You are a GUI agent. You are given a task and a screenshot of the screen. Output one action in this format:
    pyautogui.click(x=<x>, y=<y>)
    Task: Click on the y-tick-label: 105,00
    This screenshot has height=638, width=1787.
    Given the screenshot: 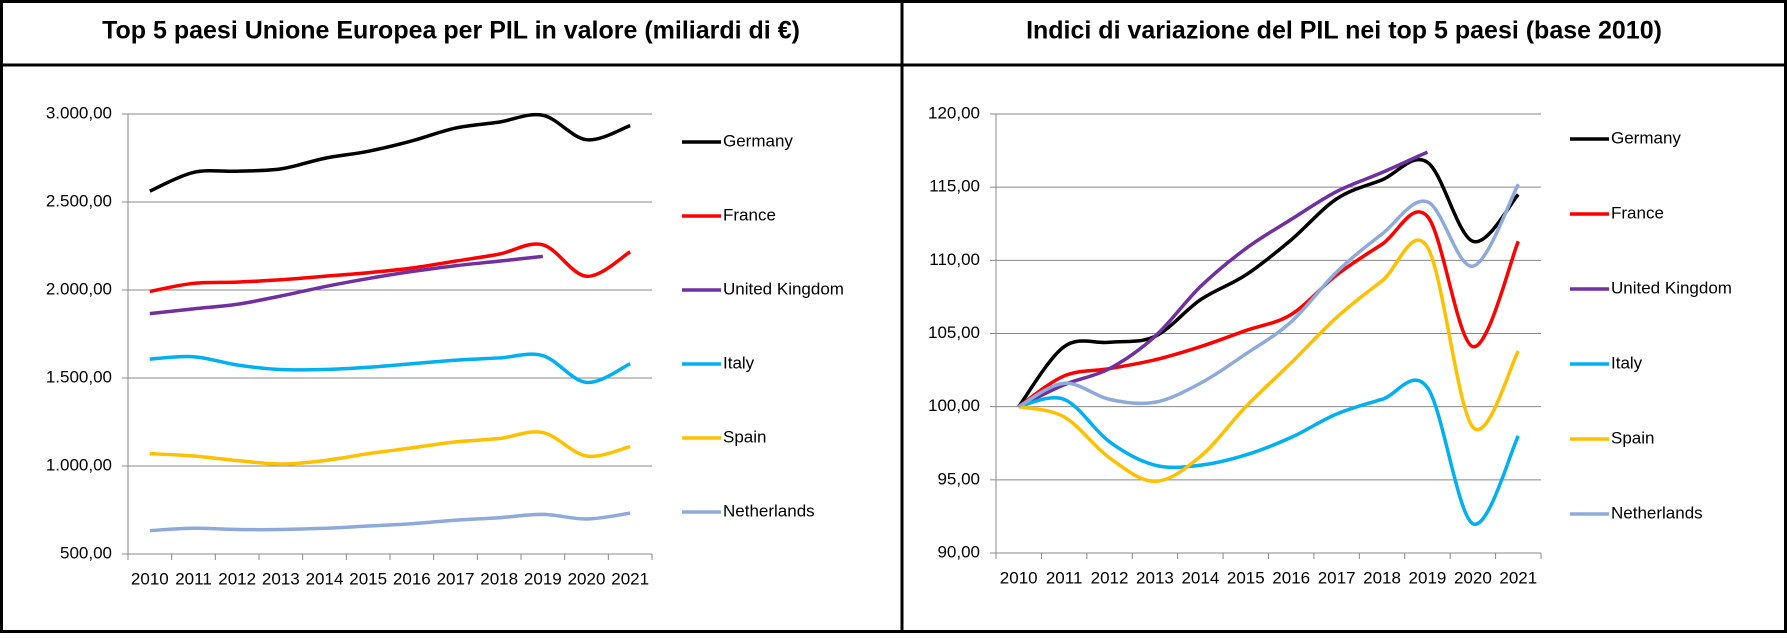 What is the action you would take?
    pyautogui.click(x=954, y=332)
    